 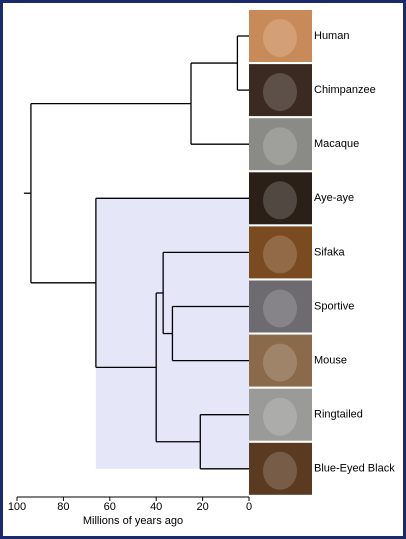 What do you see at coordinates (334, 198) in the screenshot?
I see `taxon-label: Aye-aye` at bounding box center [334, 198].